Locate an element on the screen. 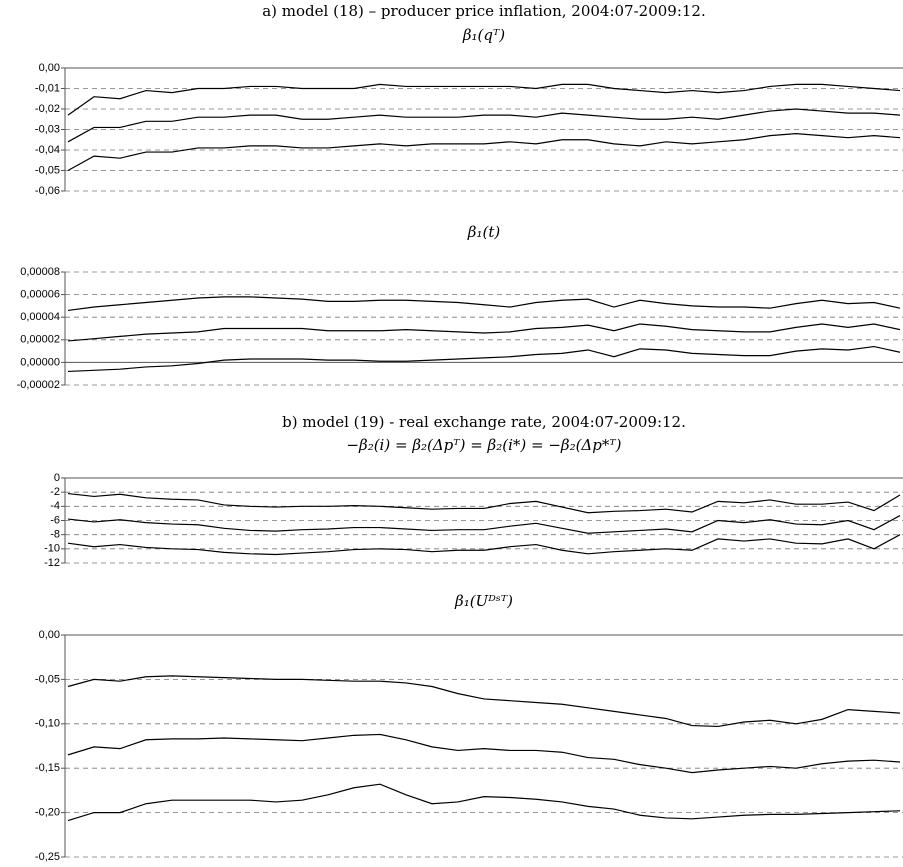 This screenshot has width=903, height=867. chart-title: β₁(Uᴰˢᵀ) is located at coordinates (483, 601).